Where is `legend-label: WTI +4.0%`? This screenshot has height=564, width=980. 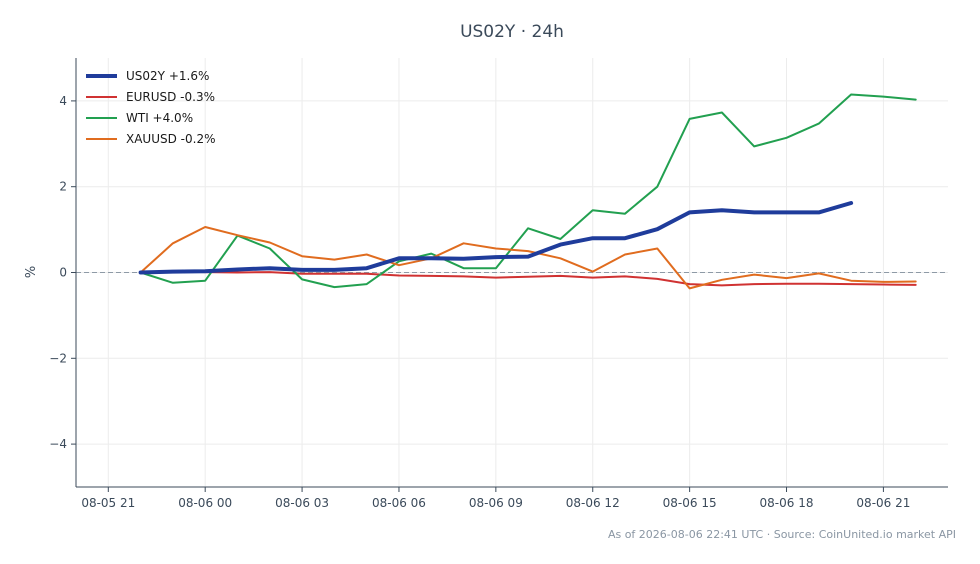
legend-label: WTI +4.0% is located at coordinates (159, 118).